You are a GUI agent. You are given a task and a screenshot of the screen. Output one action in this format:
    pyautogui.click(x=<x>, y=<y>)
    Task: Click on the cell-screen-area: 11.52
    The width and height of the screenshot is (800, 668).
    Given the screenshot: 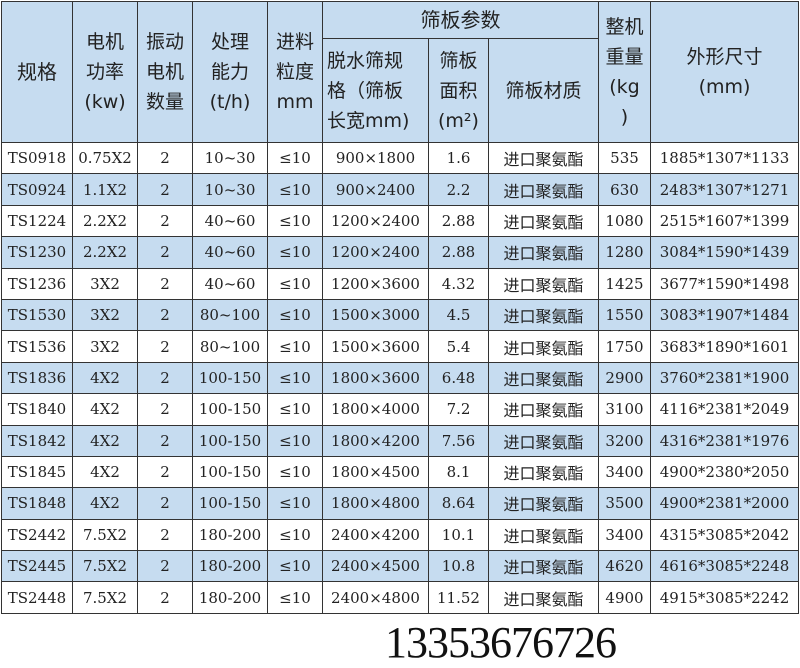 What is the action you would take?
    pyautogui.click(x=458, y=597)
    